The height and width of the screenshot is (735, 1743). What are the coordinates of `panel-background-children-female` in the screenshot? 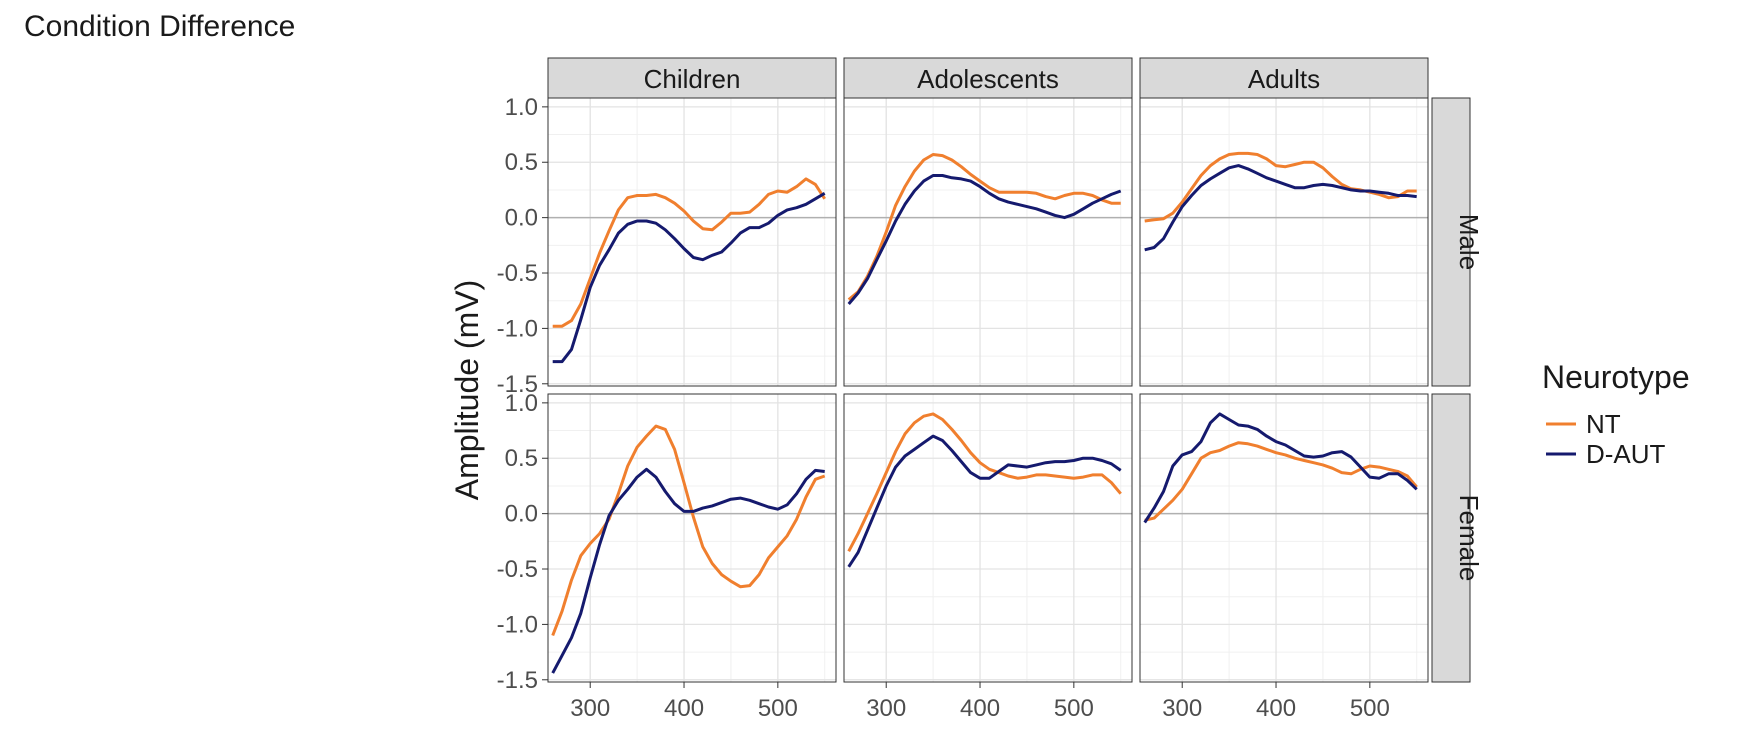 It's located at (692, 538).